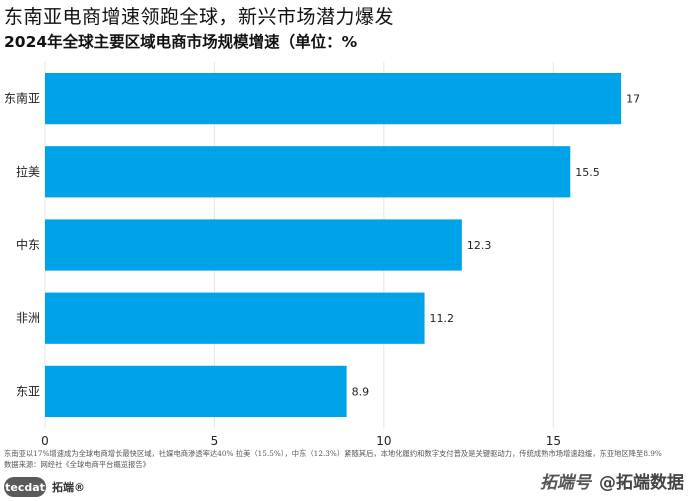 This screenshot has height=501, width=690. Describe the element at coordinates (553, 441) in the screenshot. I see `x-tick-label-3: 15` at that location.